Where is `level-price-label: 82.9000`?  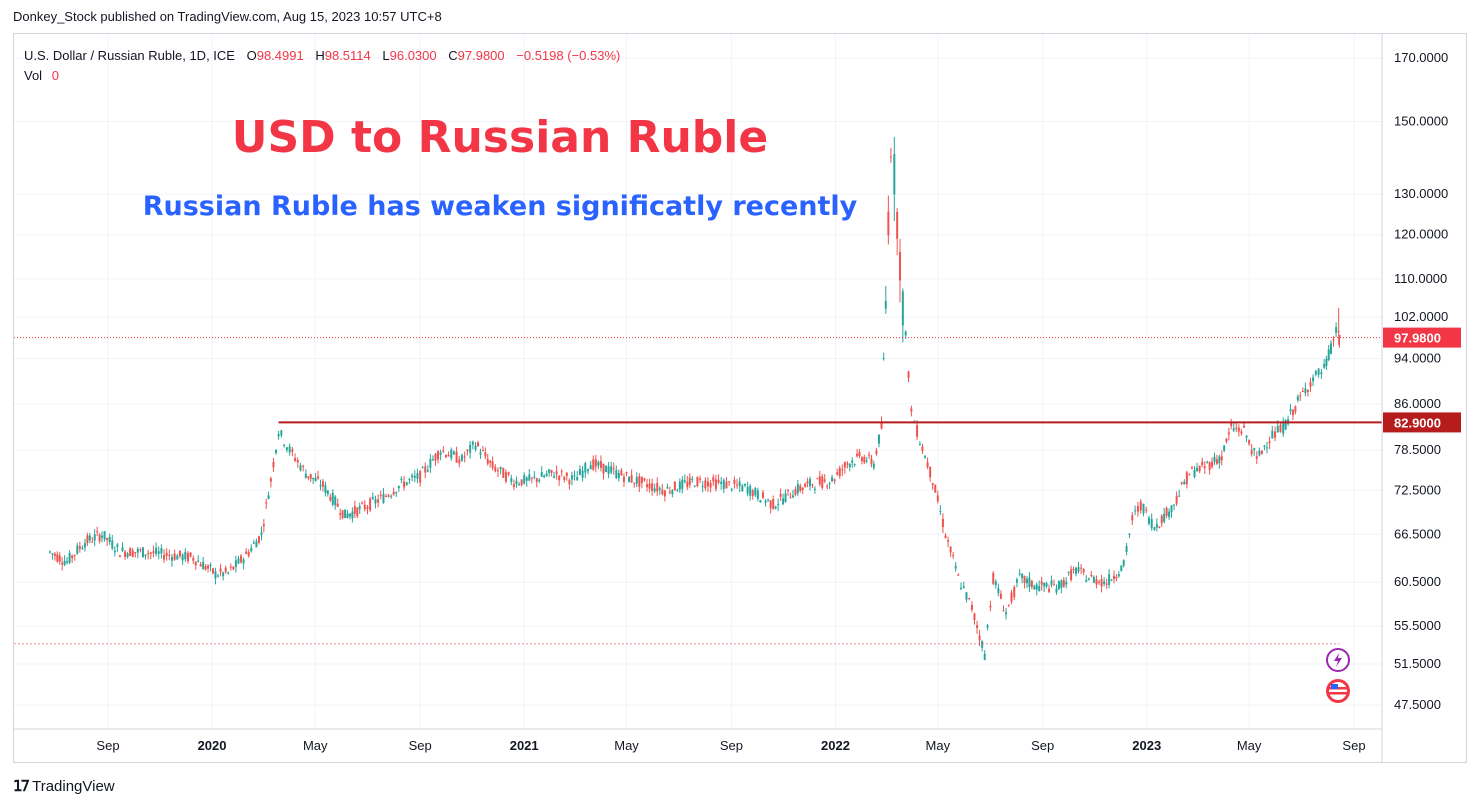 level-price-label: 82.9000 is located at coordinates (1417, 422).